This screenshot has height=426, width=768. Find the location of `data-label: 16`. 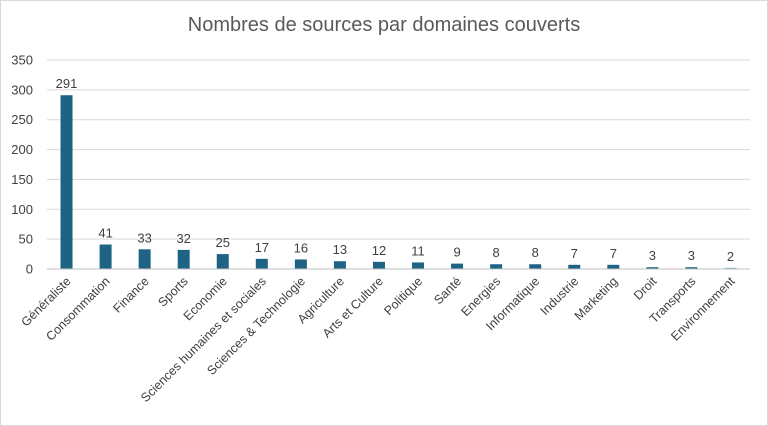

data-label: 16 is located at coordinates (301, 247).